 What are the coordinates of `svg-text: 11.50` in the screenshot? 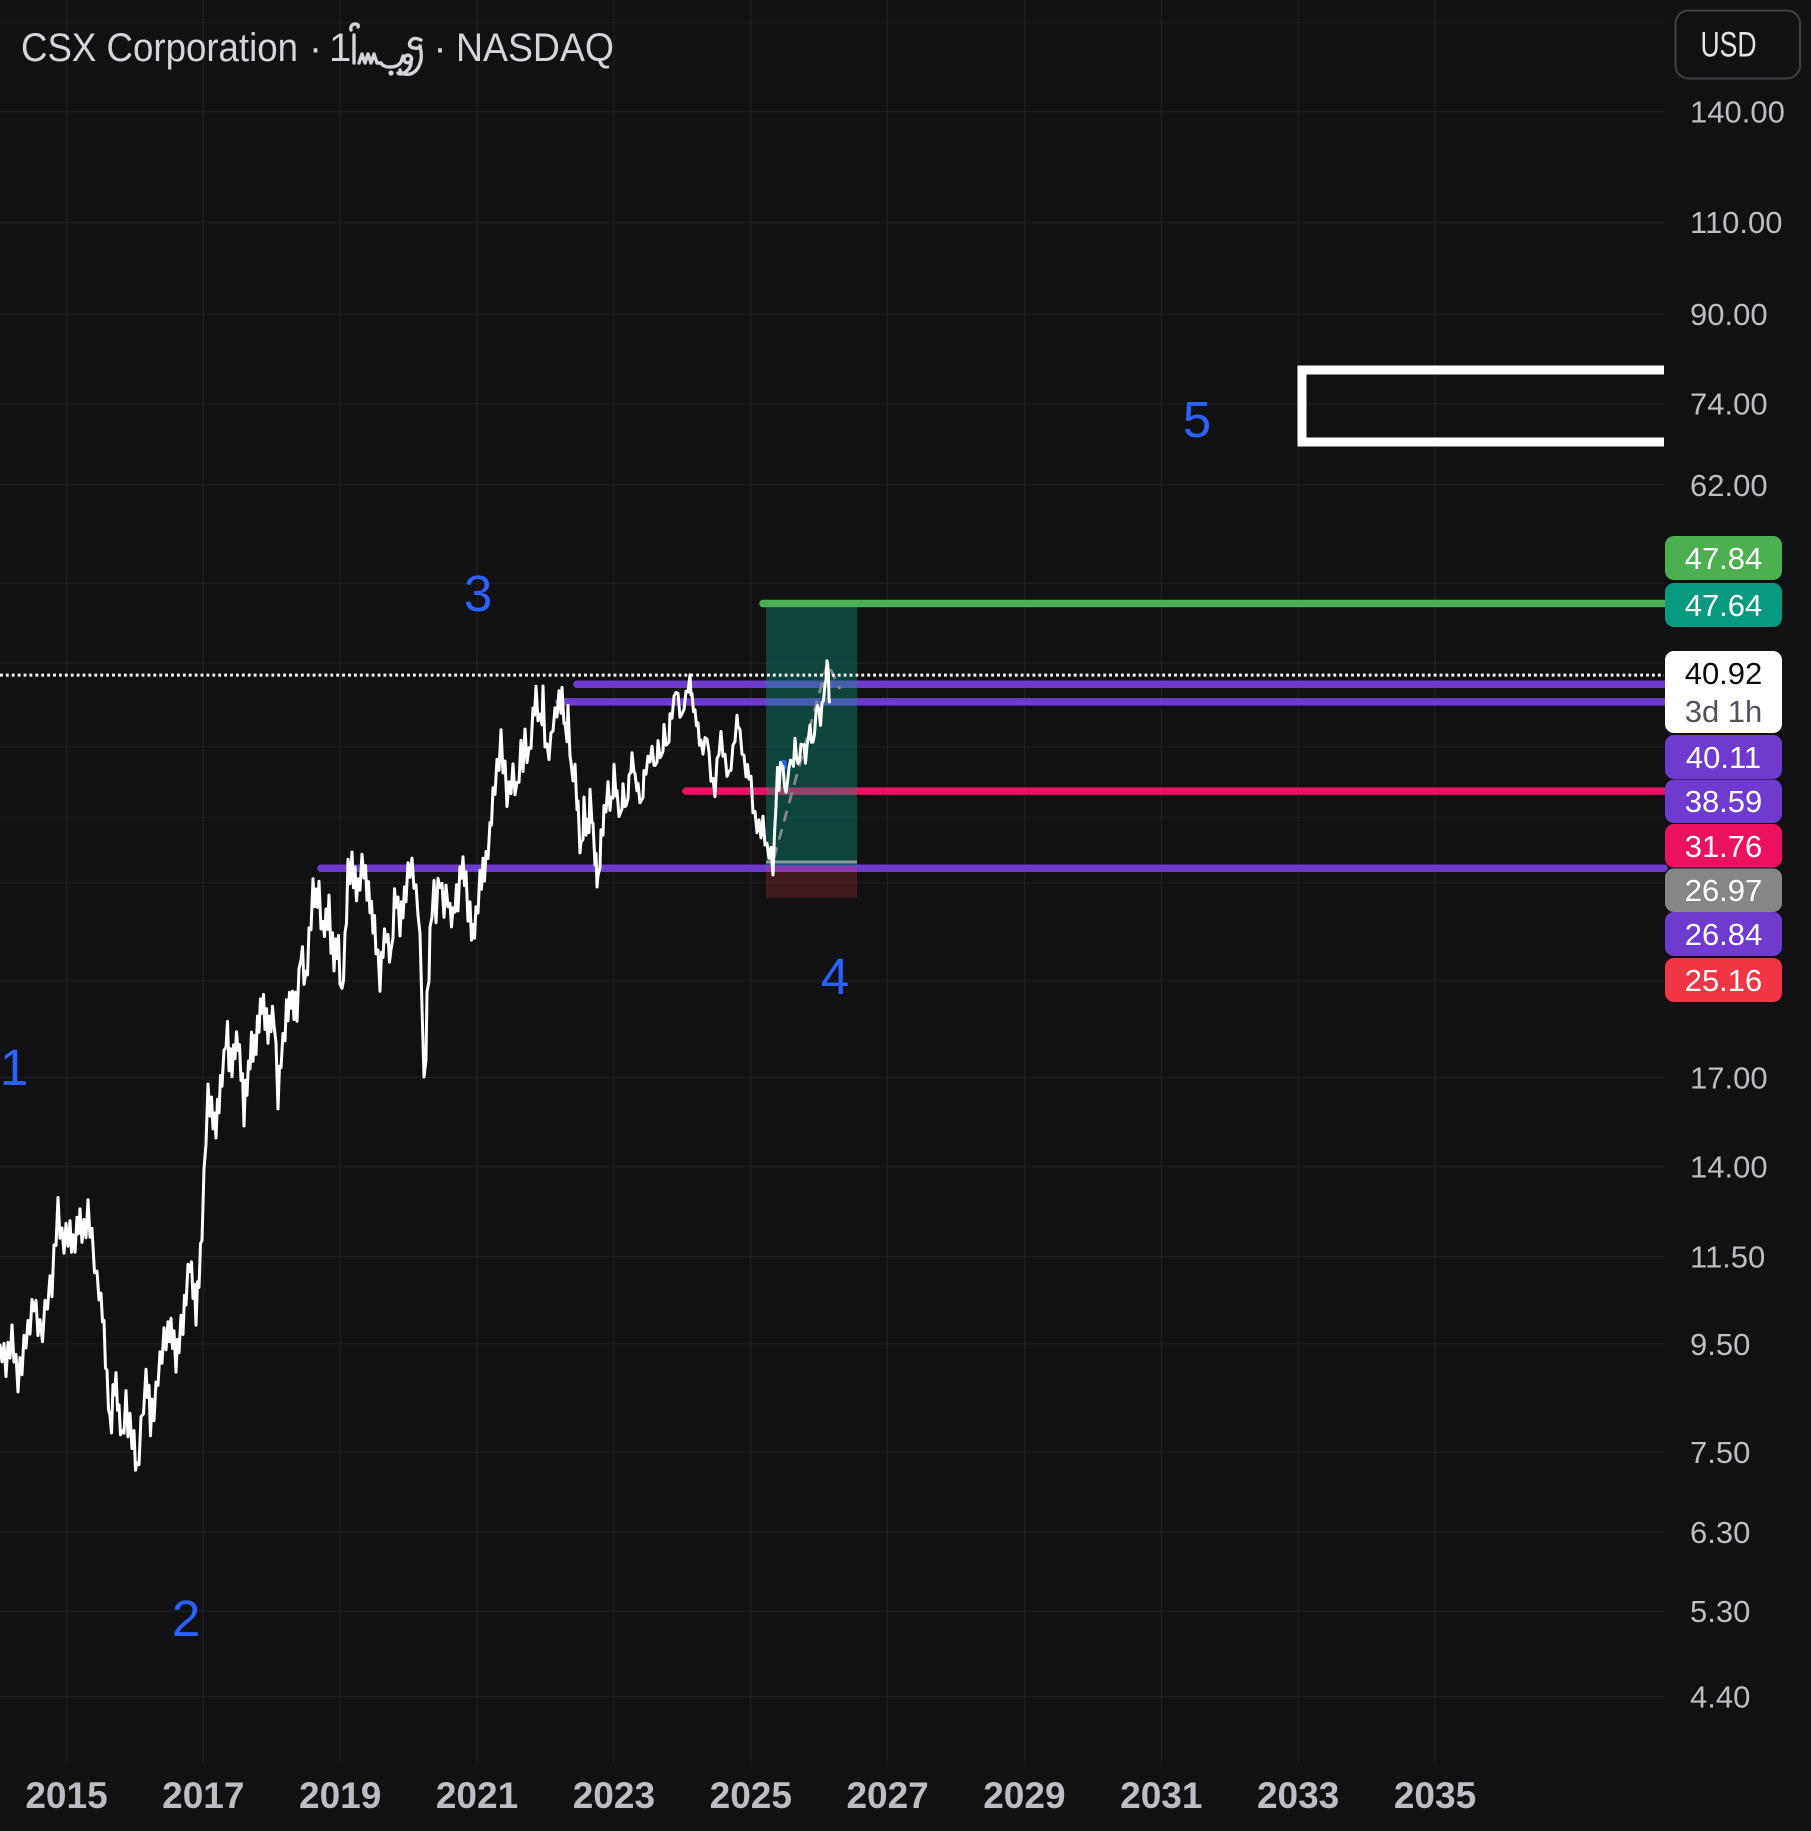 It's located at (1727, 1256).